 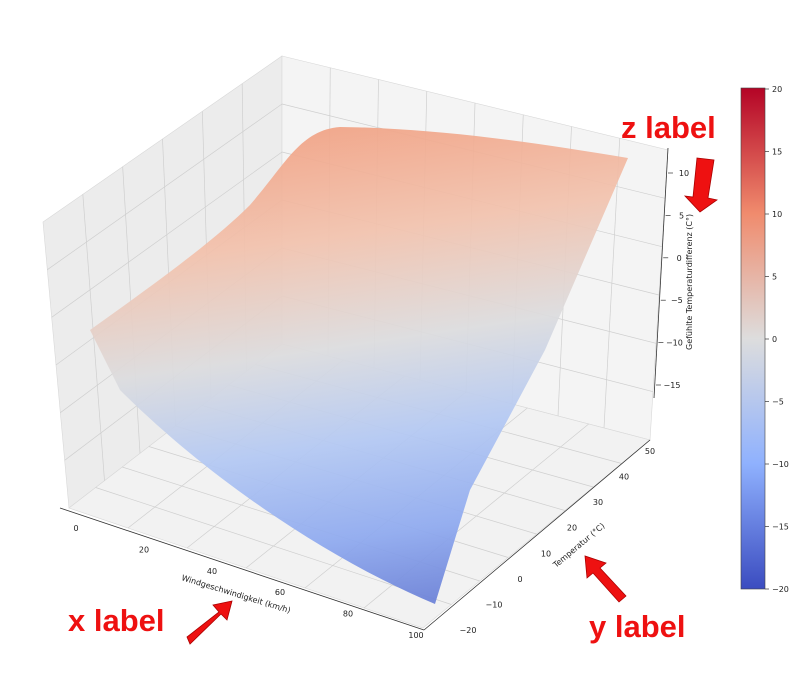 I want to click on x-tick-label: 20, so click(x=144, y=549).